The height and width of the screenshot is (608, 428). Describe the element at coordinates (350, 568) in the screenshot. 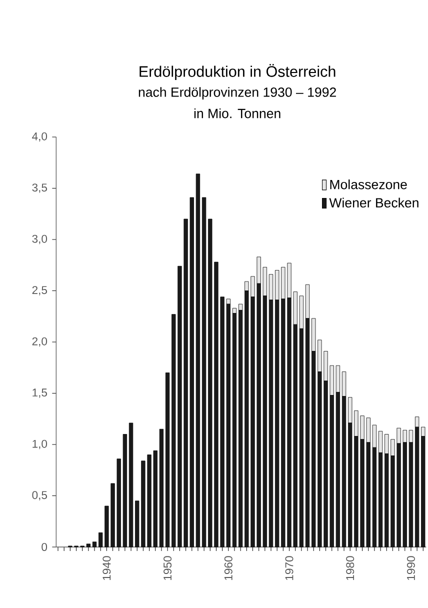

I see `x-tick-label: 1980` at that location.